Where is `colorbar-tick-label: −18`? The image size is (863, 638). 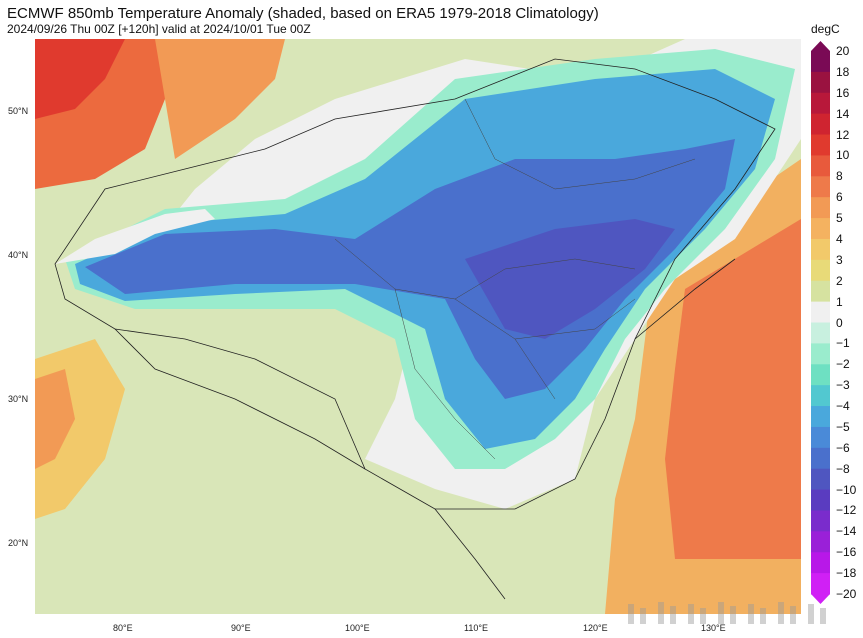
colorbar-tick-label: −18 is located at coordinates (846, 573).